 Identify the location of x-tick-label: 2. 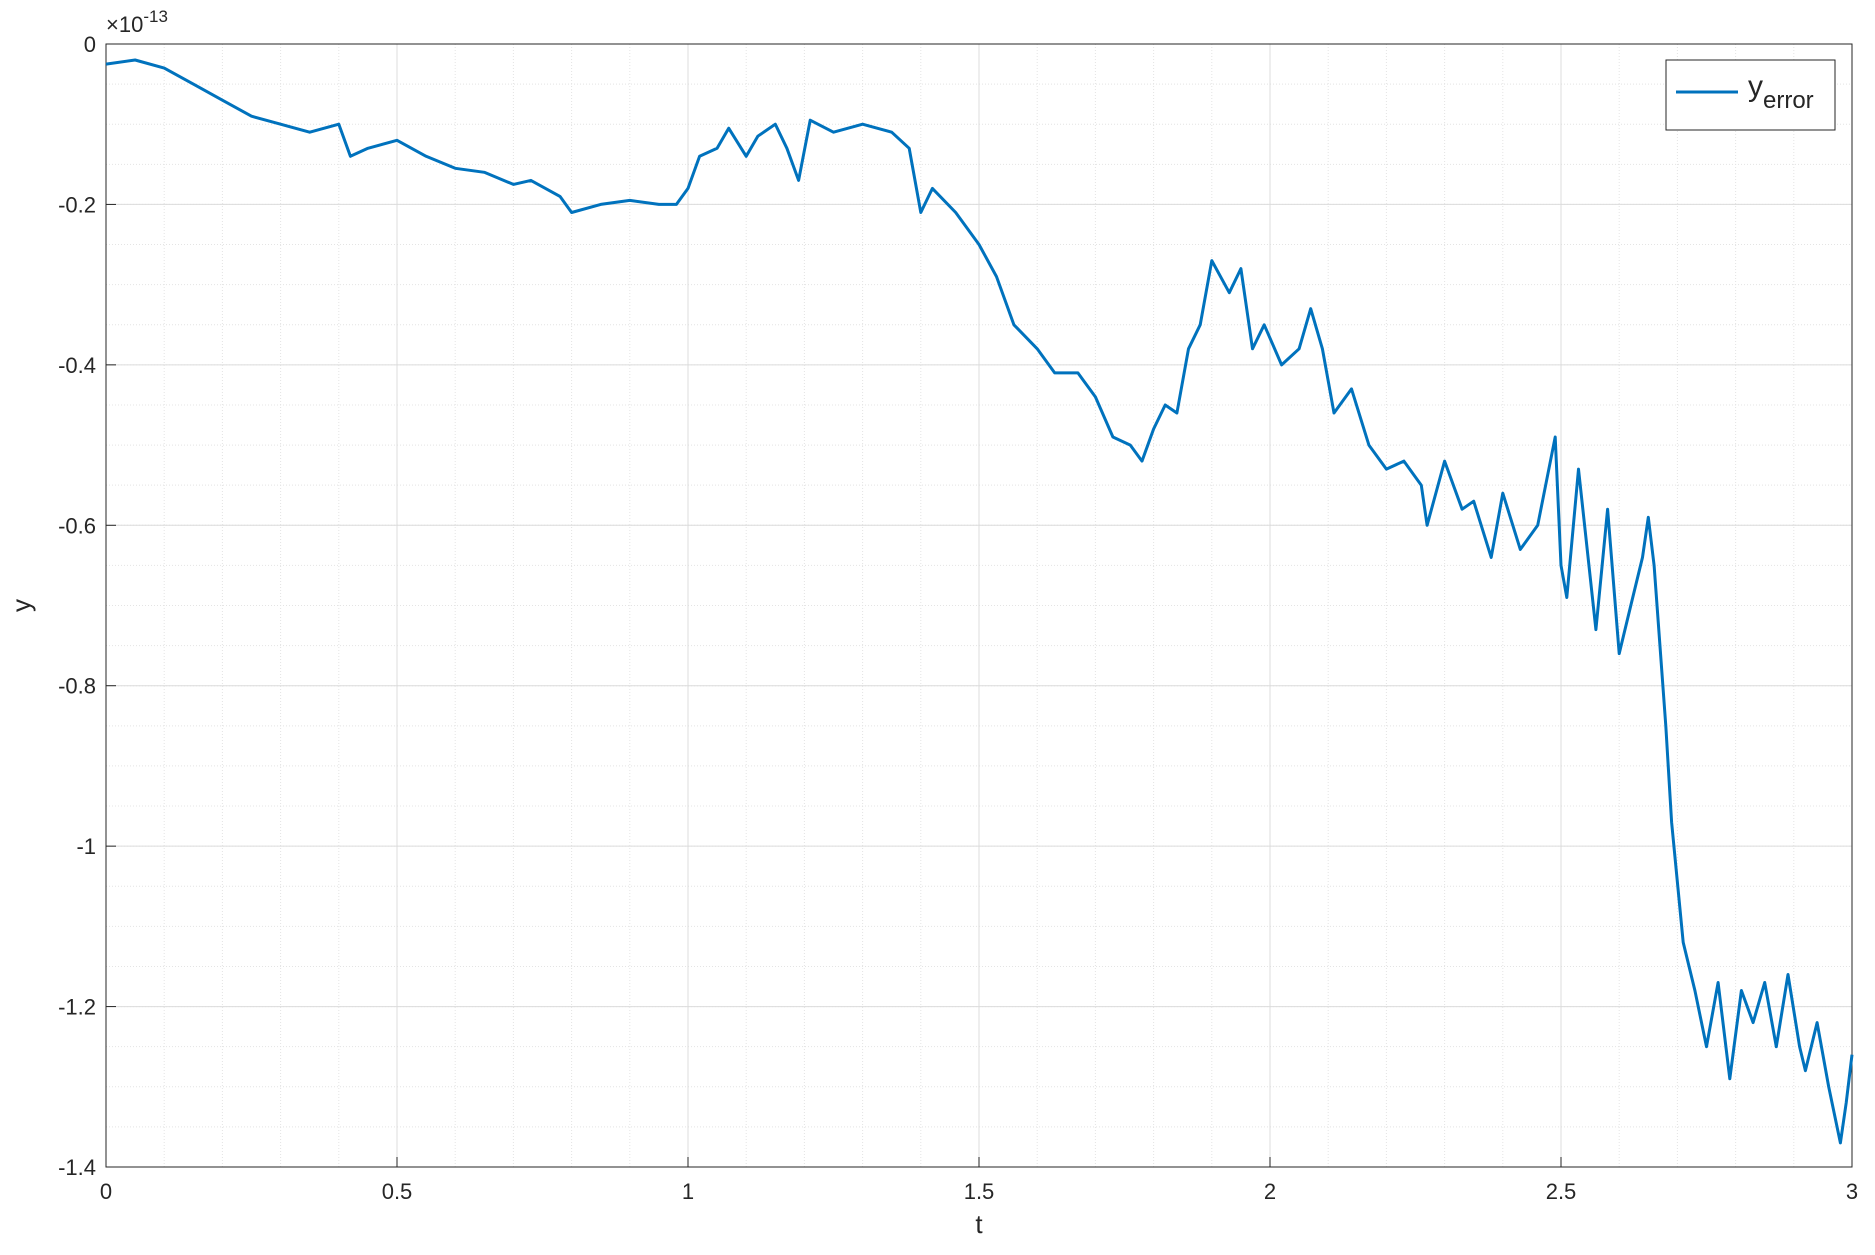
(1270, 1191).